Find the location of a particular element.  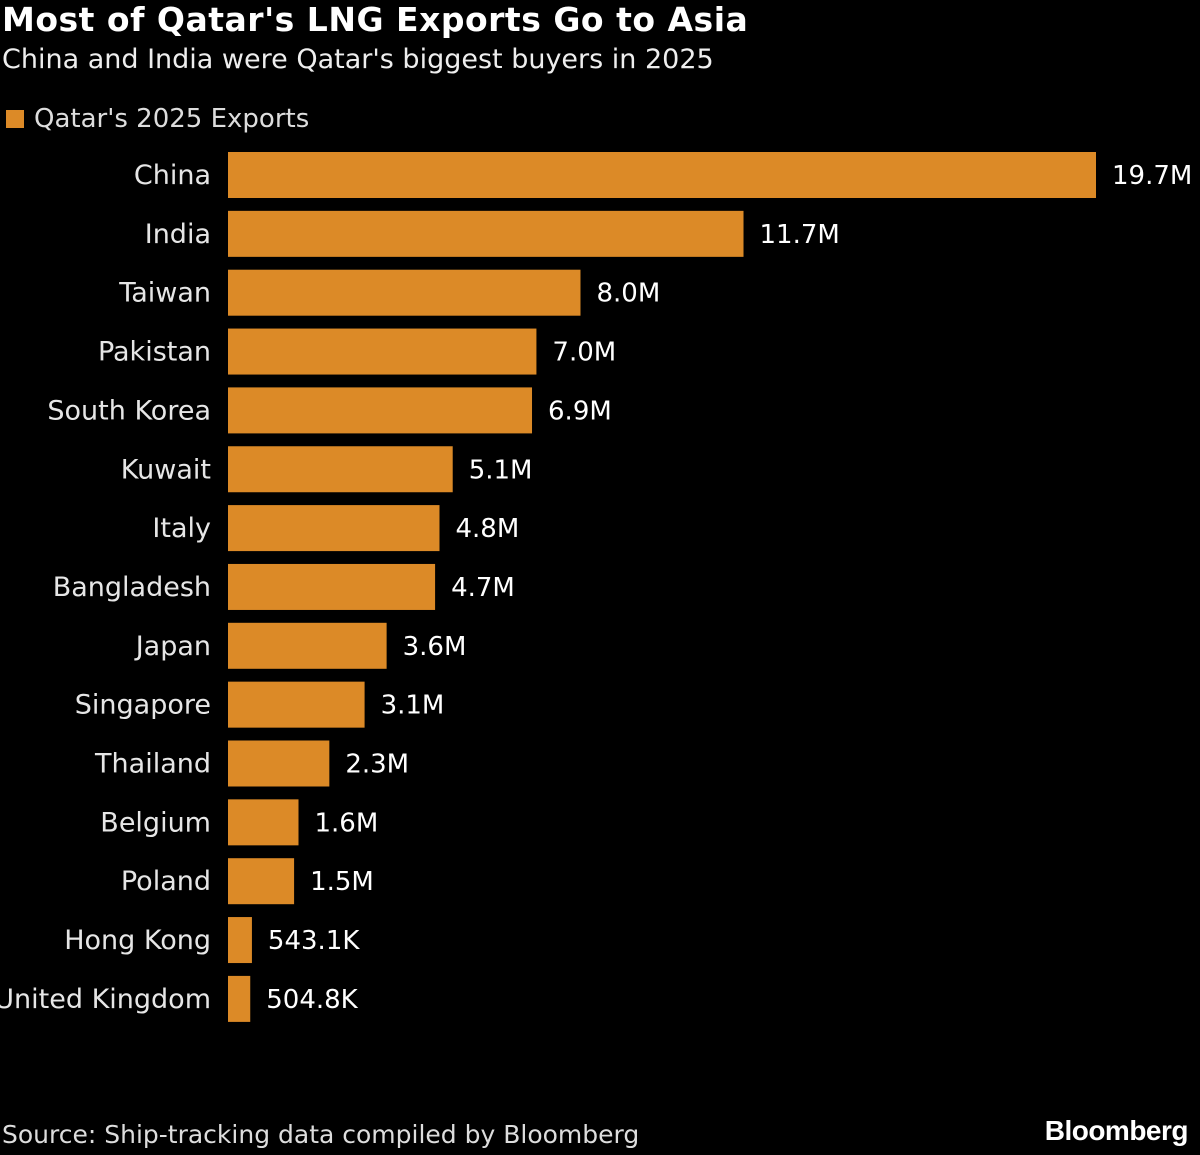

bar-belgium is located at coordinates (263, 822).